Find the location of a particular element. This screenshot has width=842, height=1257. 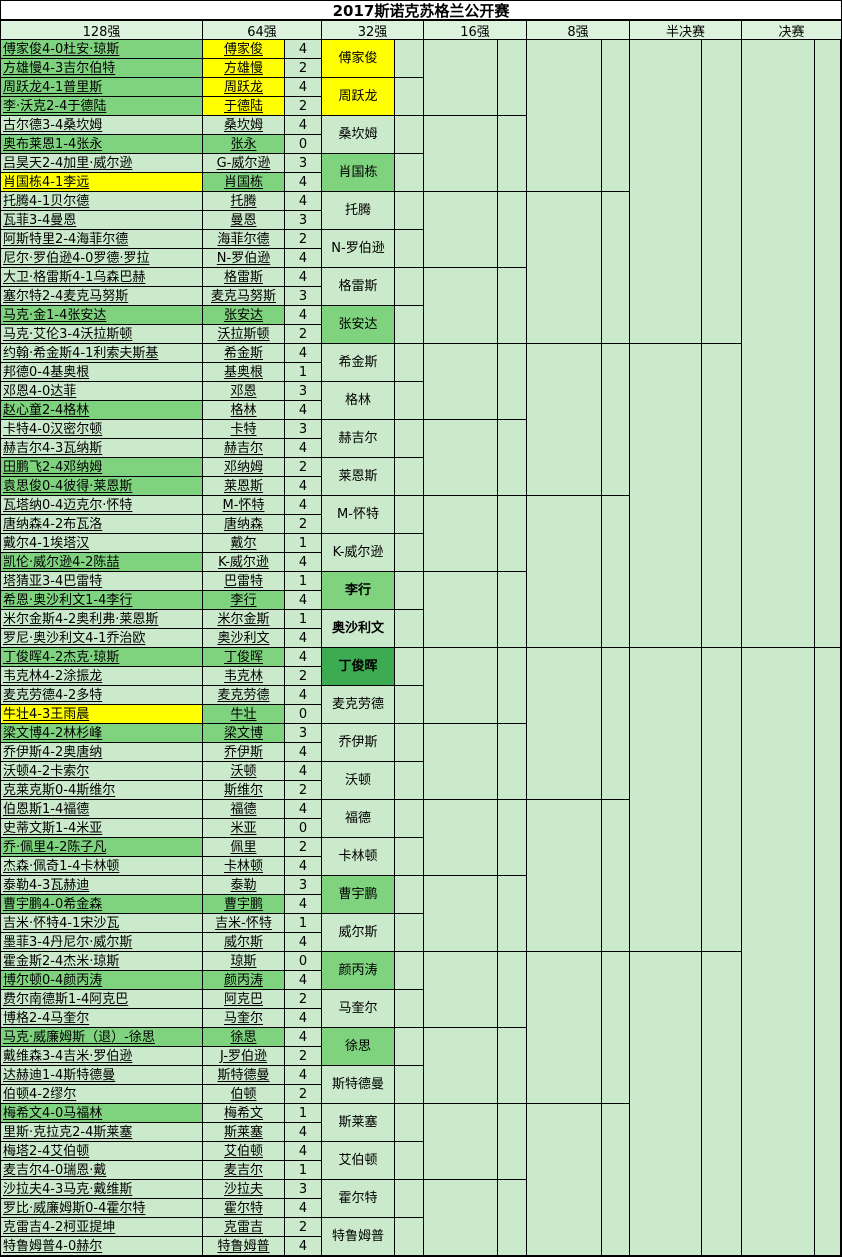

score-cell: 1 is located at coordinates (303, 1170).